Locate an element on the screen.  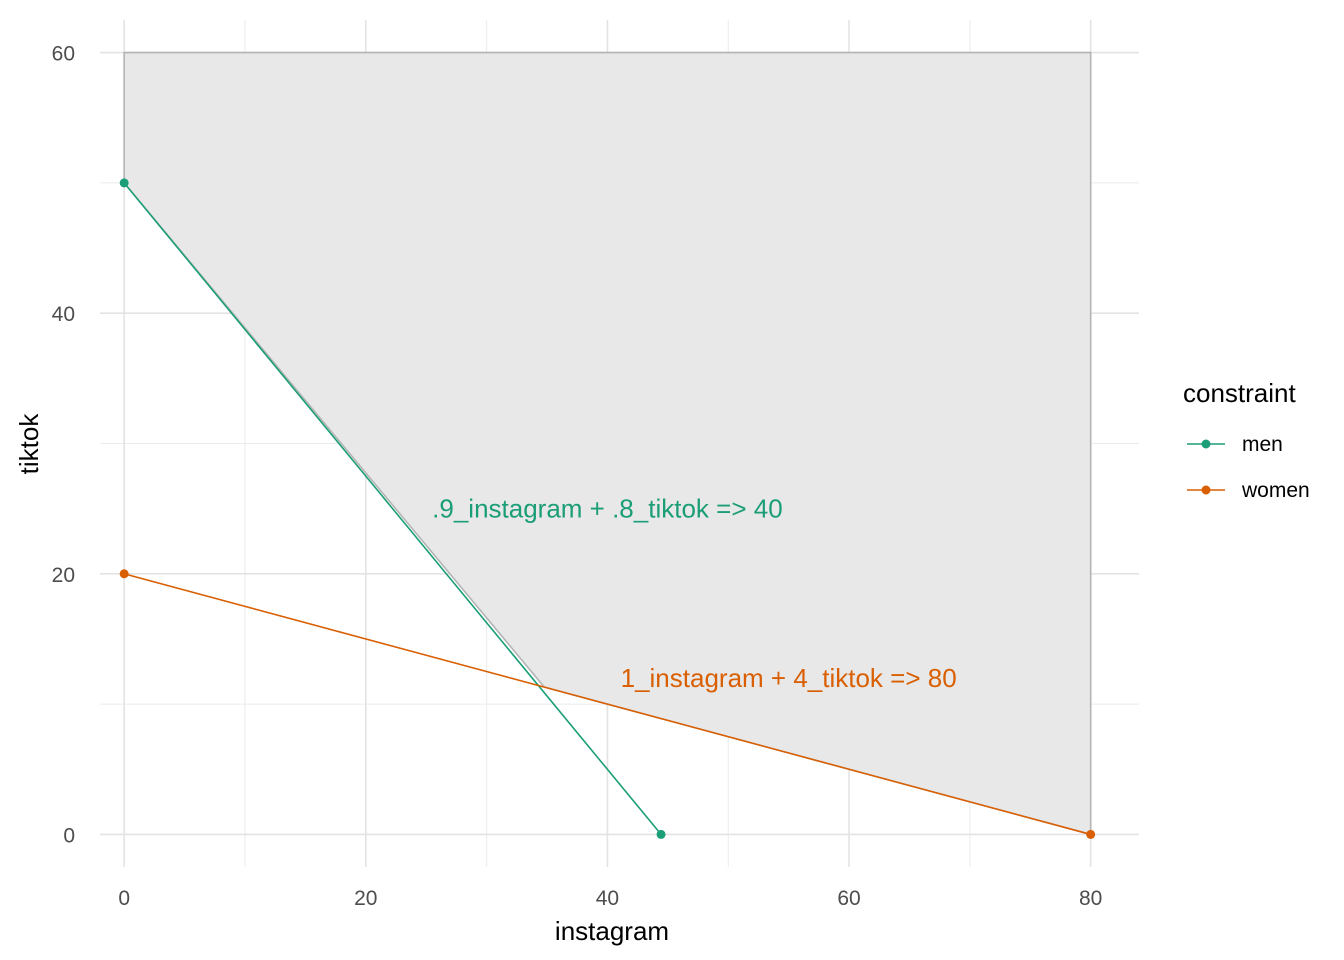
legend-key-point-women is located at coordinates (1206, 490).